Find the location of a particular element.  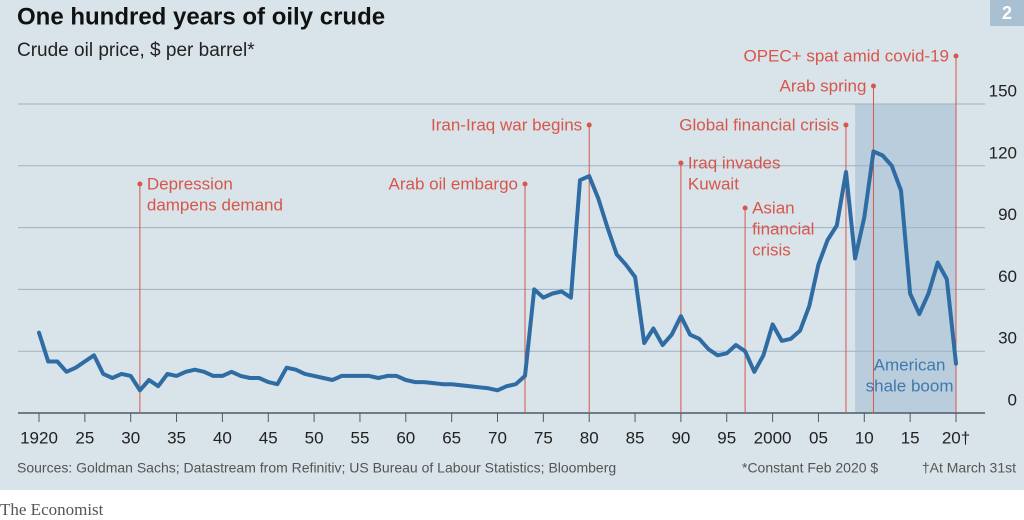

publisher: The Economist is located at coordinates (52, 509).